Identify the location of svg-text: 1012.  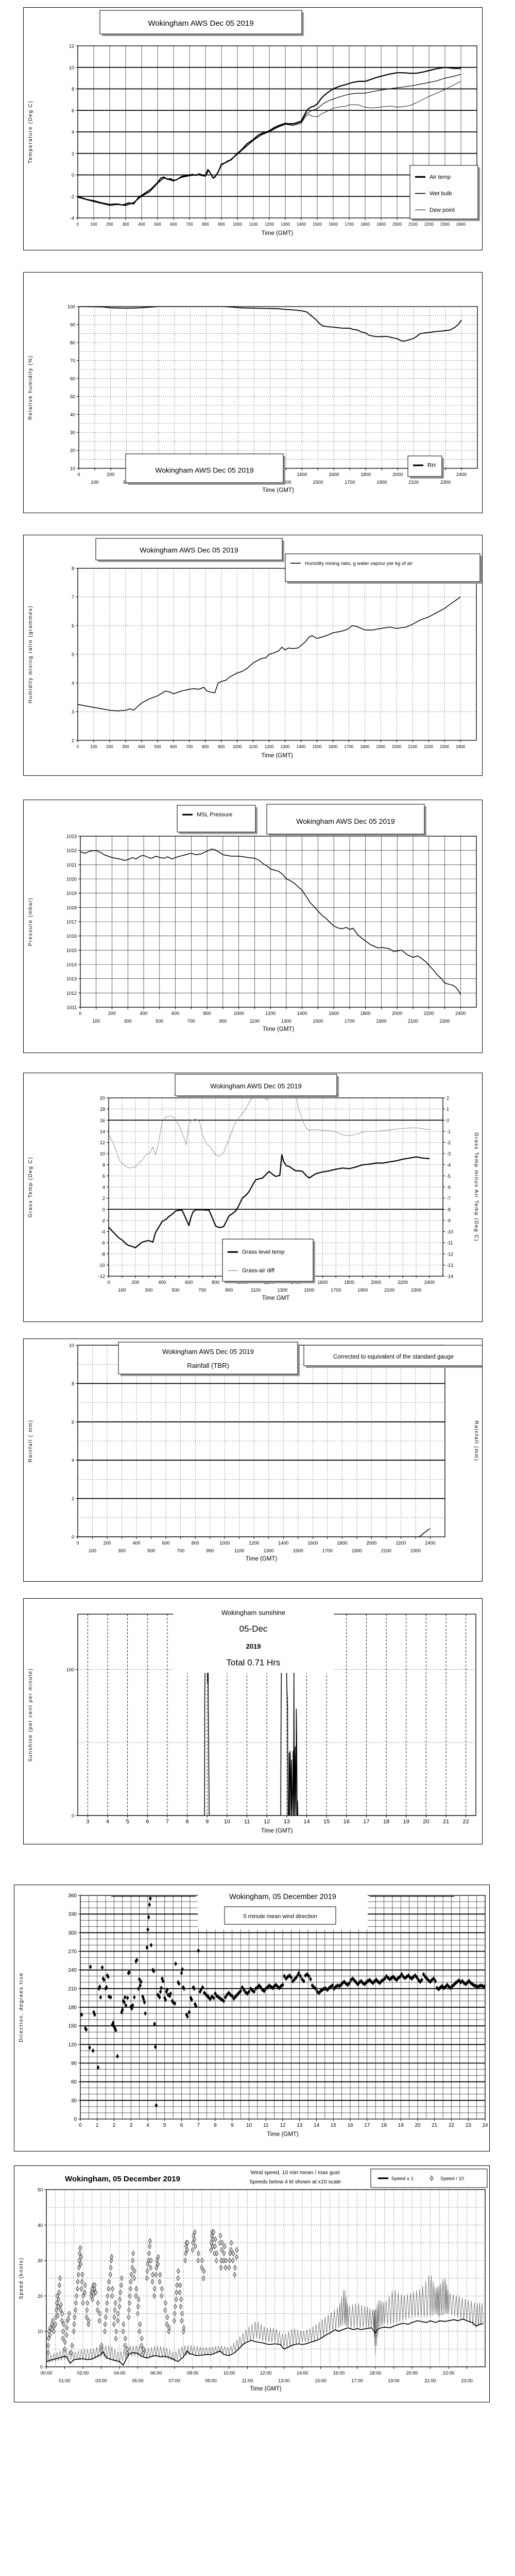
(71, 993).